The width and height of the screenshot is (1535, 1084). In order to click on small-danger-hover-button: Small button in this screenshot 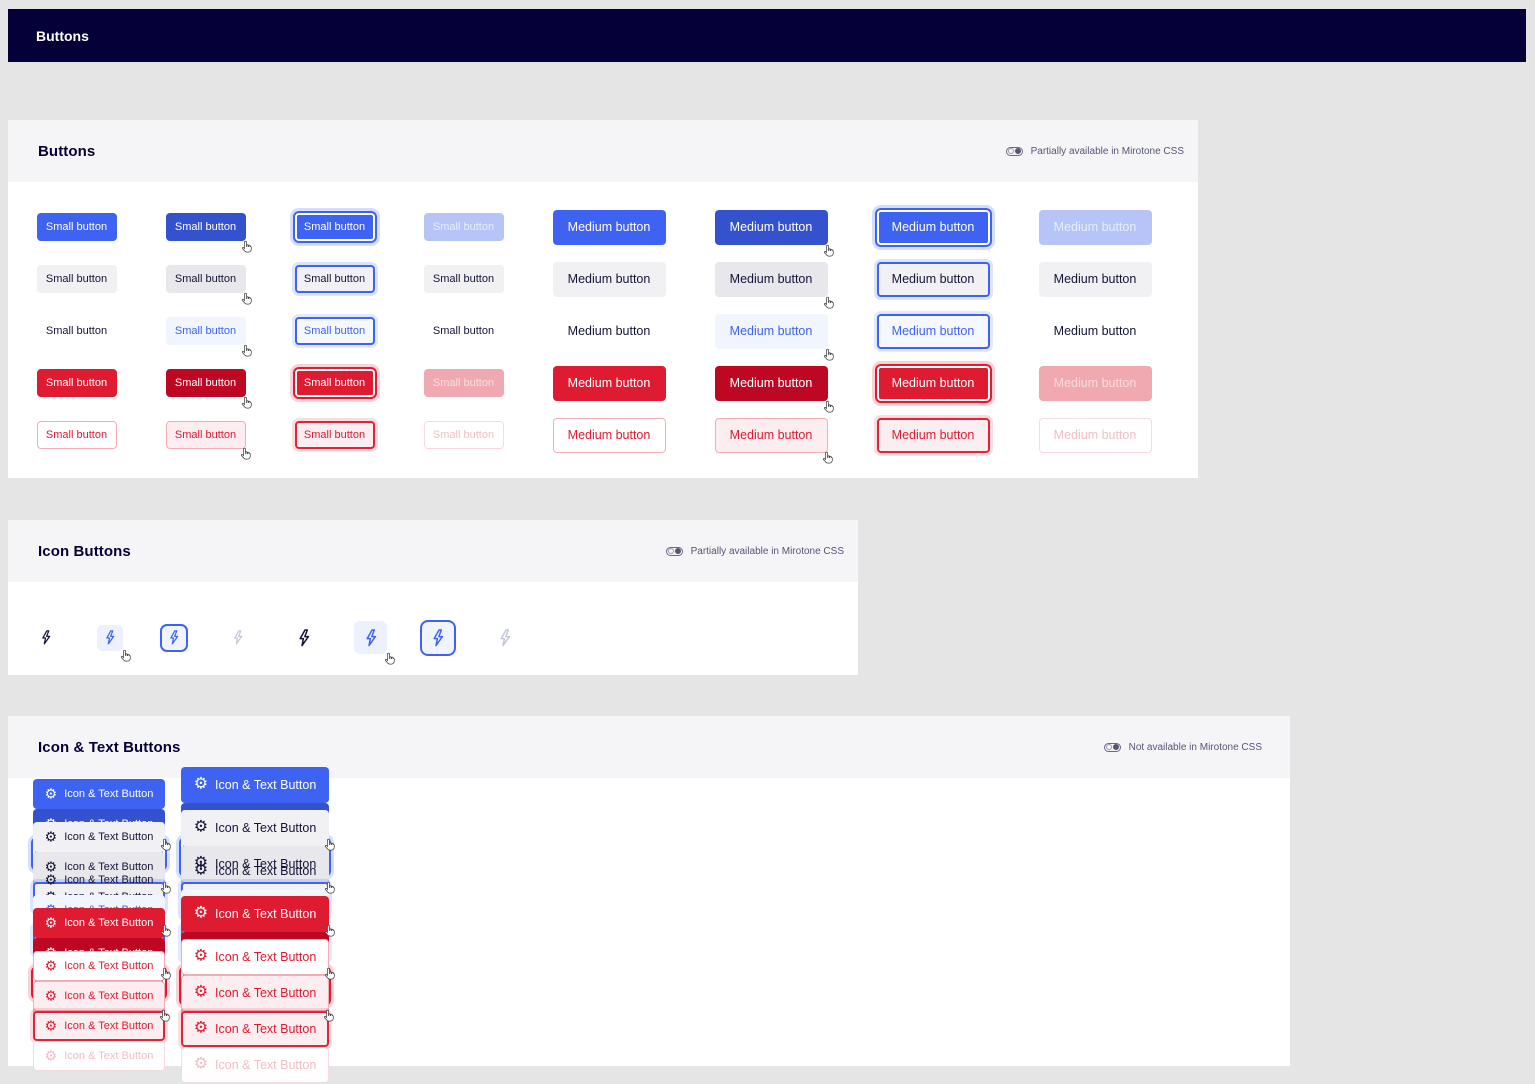, I will do `click(208, 389)`.